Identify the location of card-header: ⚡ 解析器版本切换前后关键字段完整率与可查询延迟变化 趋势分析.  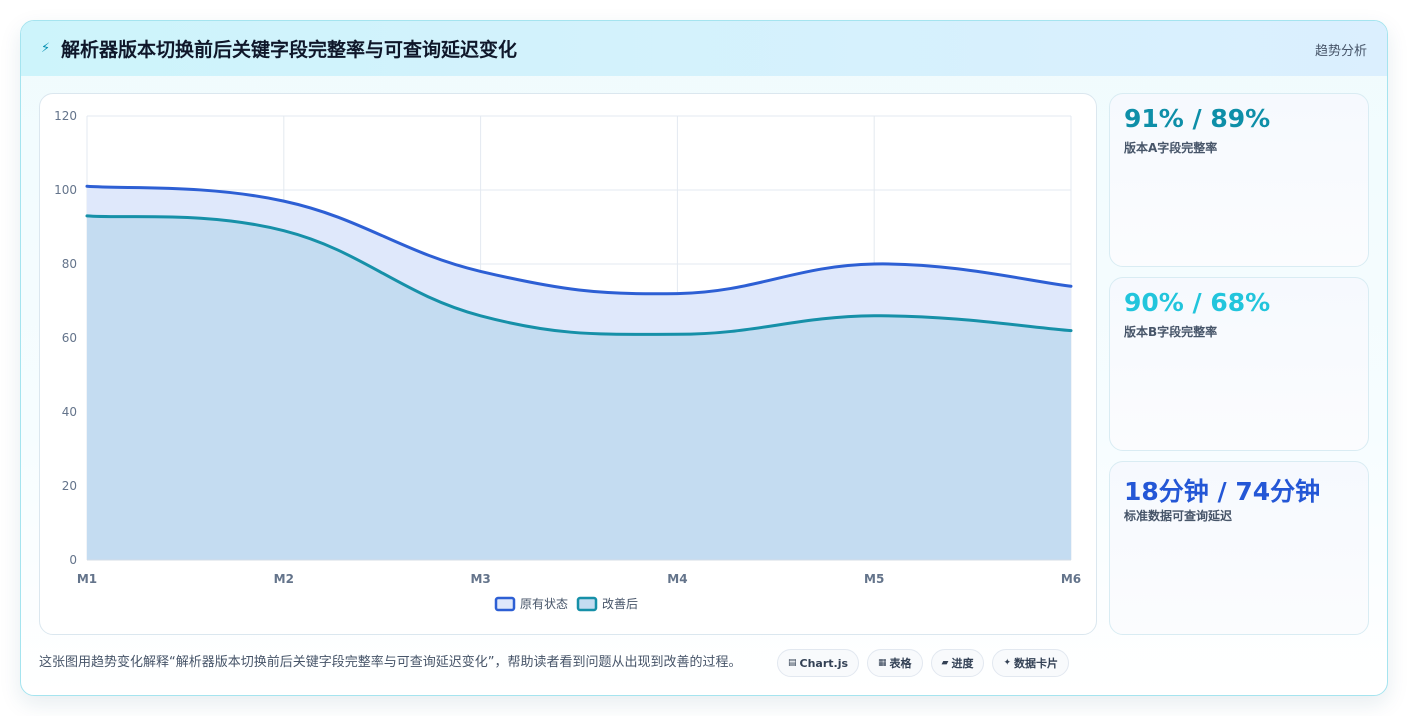
(704, 48).